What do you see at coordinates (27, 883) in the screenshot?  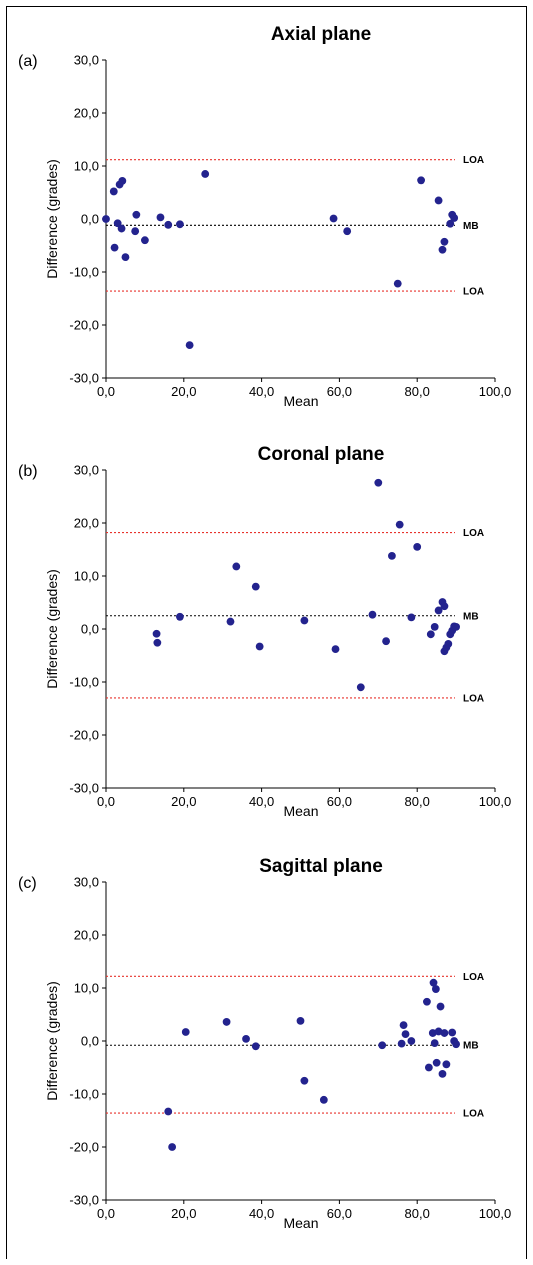 I see `panel-label: (c)` at bounding box center [27, 883].